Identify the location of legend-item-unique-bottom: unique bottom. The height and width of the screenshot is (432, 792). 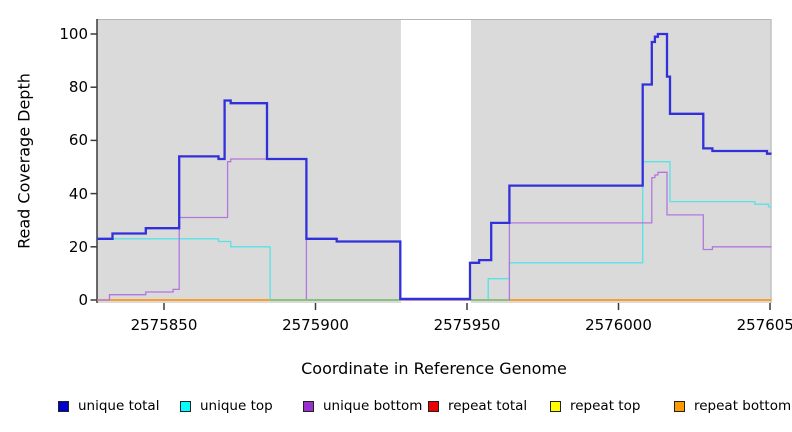
(362, 406).